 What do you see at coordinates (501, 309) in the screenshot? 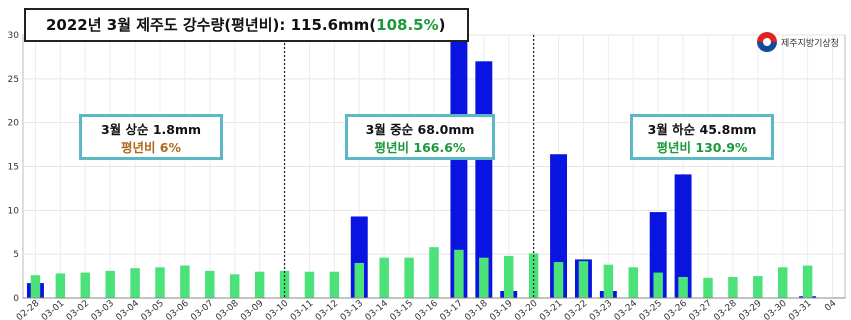
I see `x-tick-label: 03-19` at bounding box center [501, 309].